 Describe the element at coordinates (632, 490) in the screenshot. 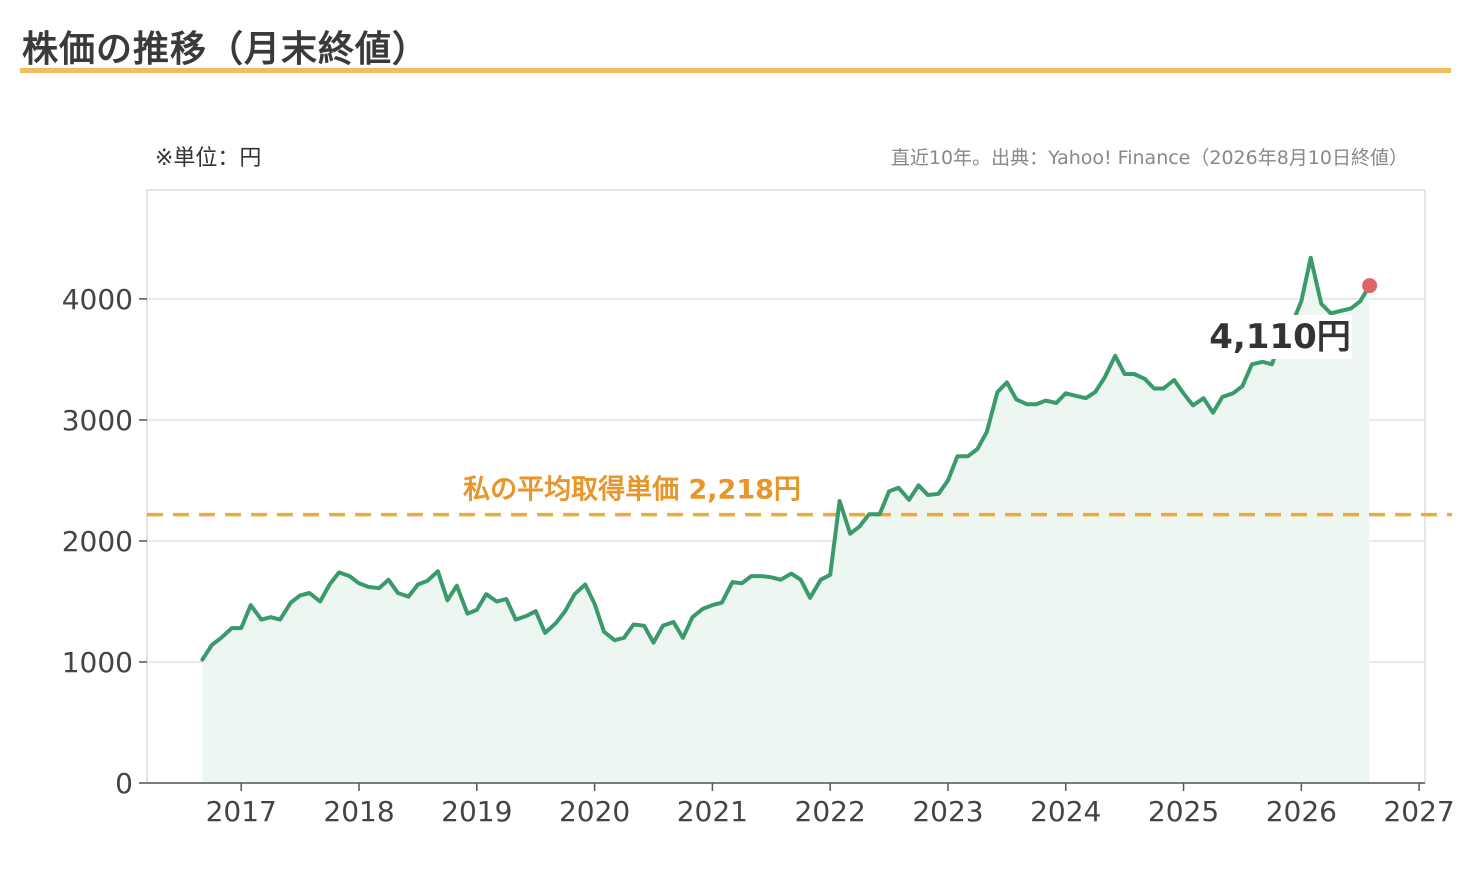

I see `average-cost-label: 私の平均取得単価 2,218円` at that location.